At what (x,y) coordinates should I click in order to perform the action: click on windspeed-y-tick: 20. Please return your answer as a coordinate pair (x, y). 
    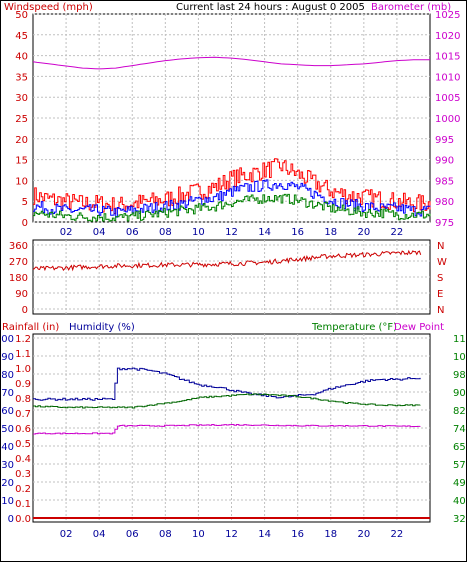
    Looking at the image, I should click on (21, 140).